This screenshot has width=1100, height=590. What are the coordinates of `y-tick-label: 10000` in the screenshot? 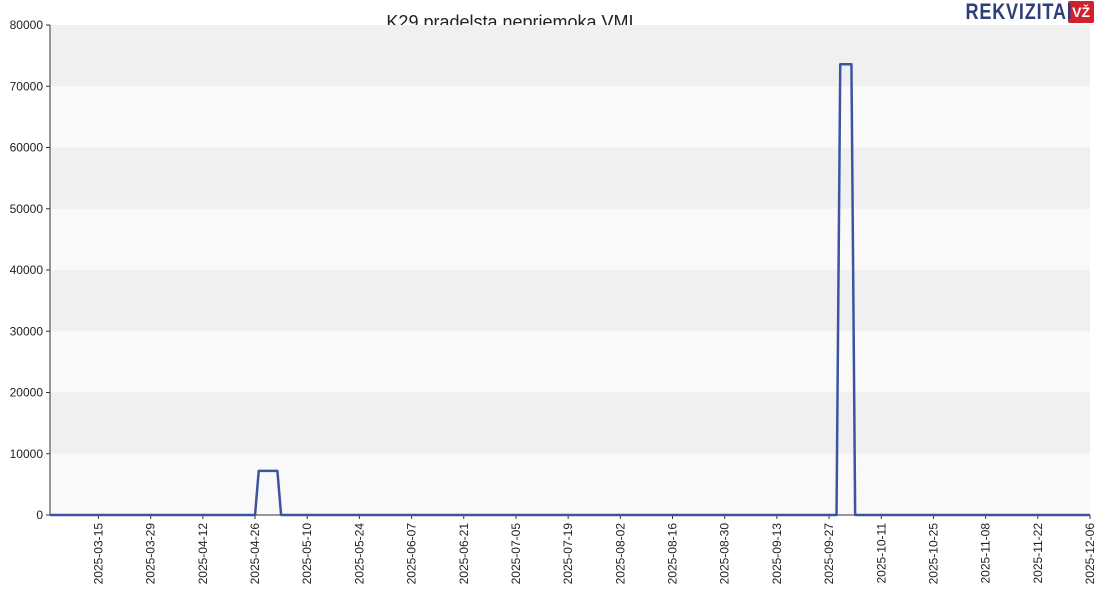 It's located at (27, 454).